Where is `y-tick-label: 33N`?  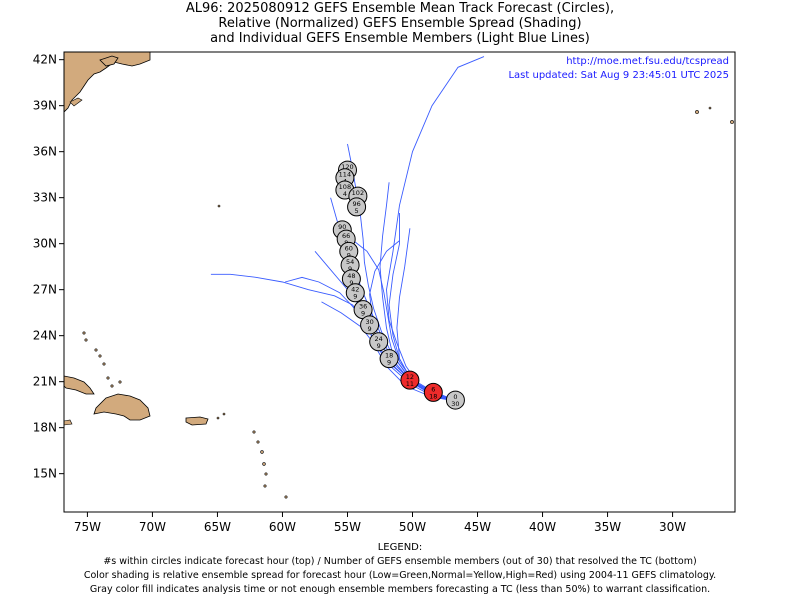
y-tick-label: 33N is located at coordinates (45, 198).